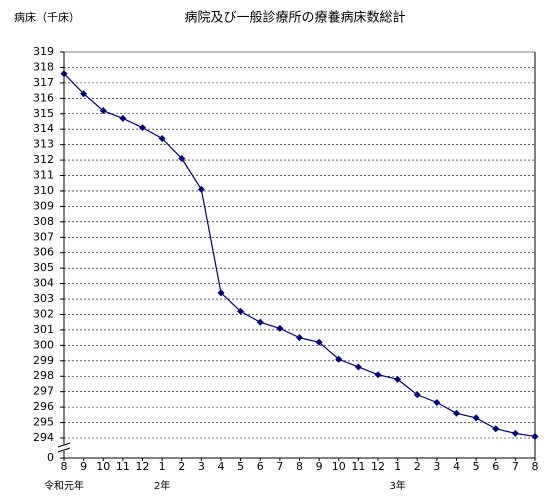  I want to click on y-tick-label: 299, so click(43, 360).